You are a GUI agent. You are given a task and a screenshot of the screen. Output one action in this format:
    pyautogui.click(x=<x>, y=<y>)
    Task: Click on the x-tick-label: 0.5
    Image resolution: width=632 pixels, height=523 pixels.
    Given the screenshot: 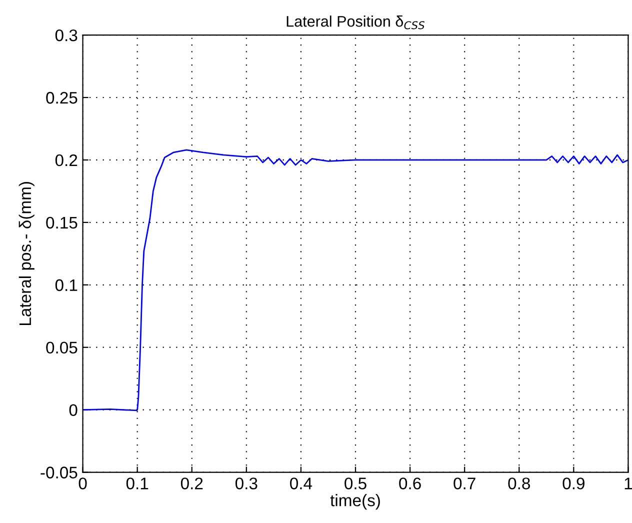 What is the action you would take?
    pyautogui.click(x=355, y=484)
    